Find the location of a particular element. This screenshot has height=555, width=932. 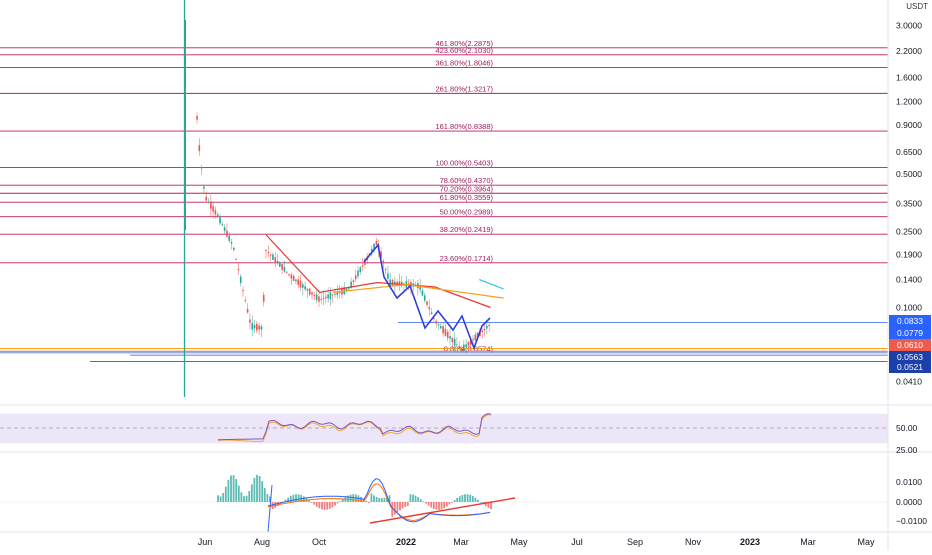

macd-indicator is located at coordinates (444, 503).